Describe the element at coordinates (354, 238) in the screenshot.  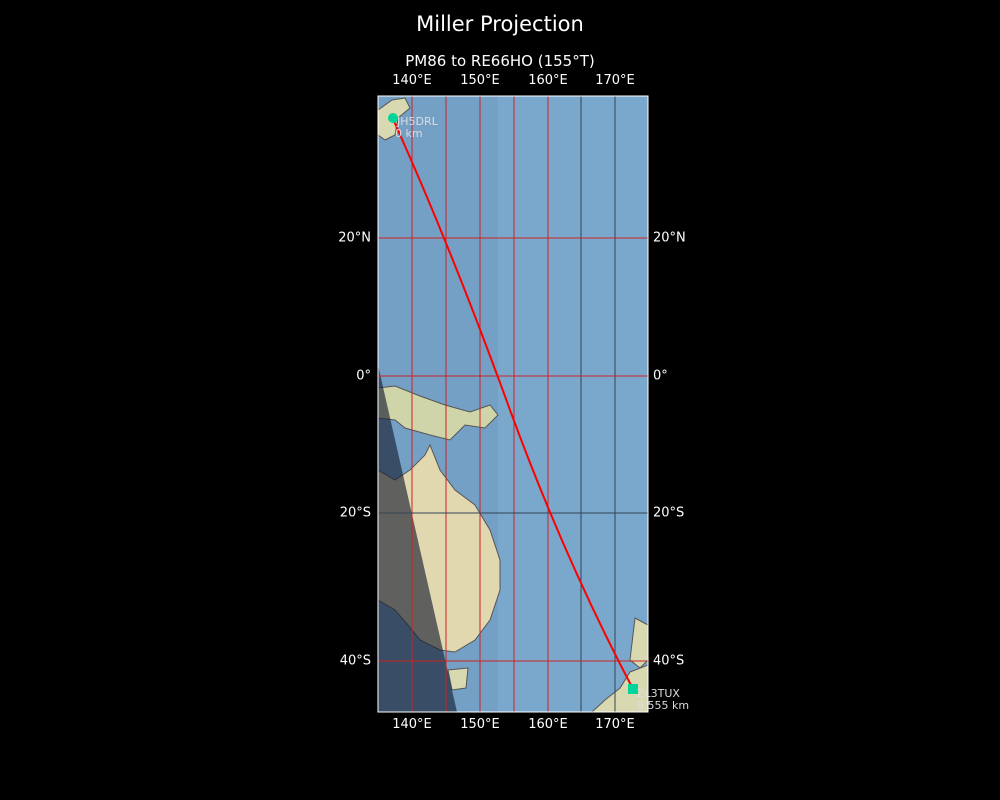
I see `lat-tick-left: 20°N` at that location.